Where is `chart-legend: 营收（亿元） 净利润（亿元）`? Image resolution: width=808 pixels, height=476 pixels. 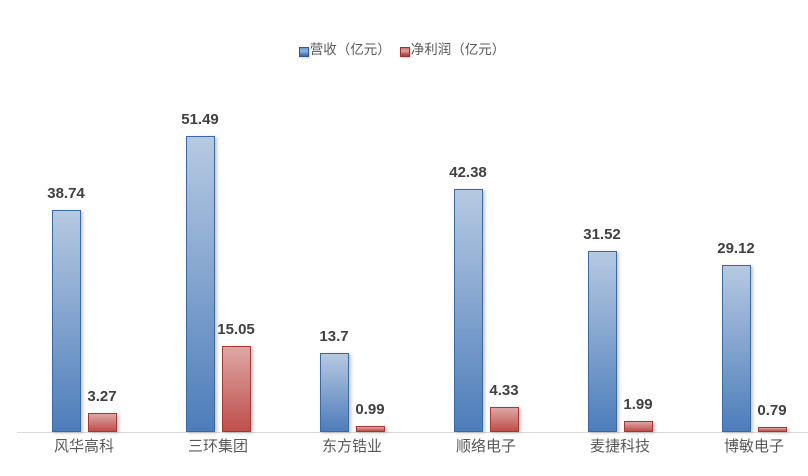 chart-legend: 营收（亿元） 净利润（亿元） is located at coordinates (402, 49).